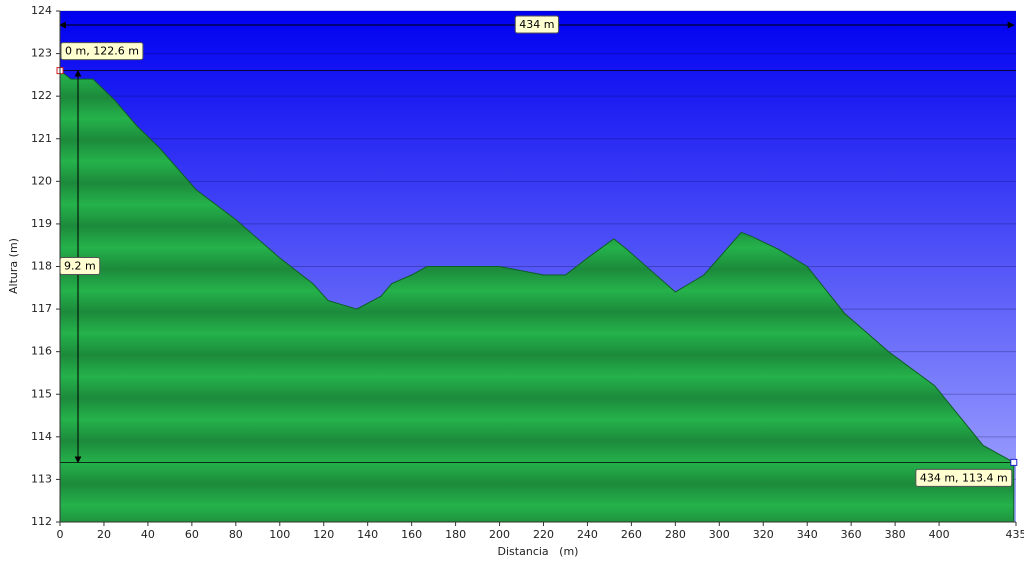  Describe the element at coordinates (41, 180) in the screenshot. I see `y-tick-label: 120` at that location.